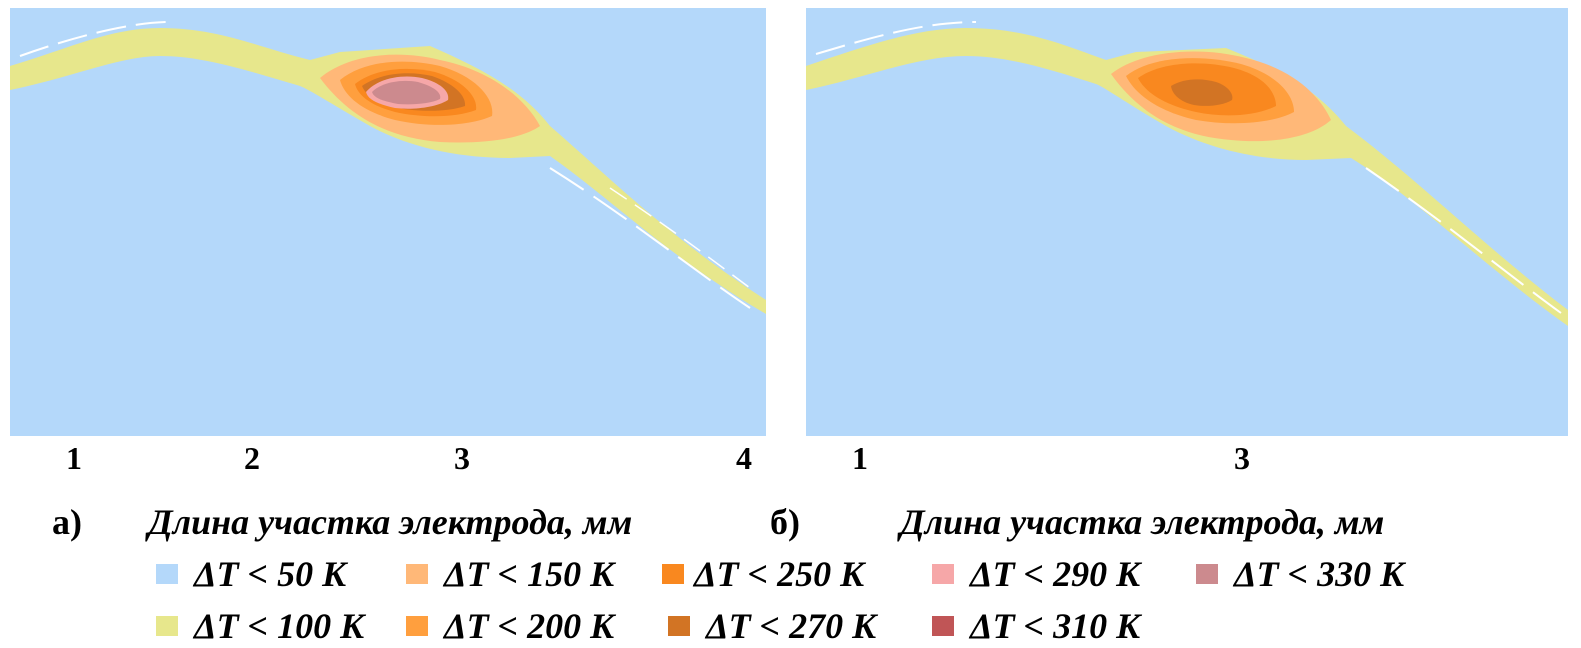  Describe the element at coordinates (1463, 240) in the screenshot. I see `thin-white-line-b2` at that location.